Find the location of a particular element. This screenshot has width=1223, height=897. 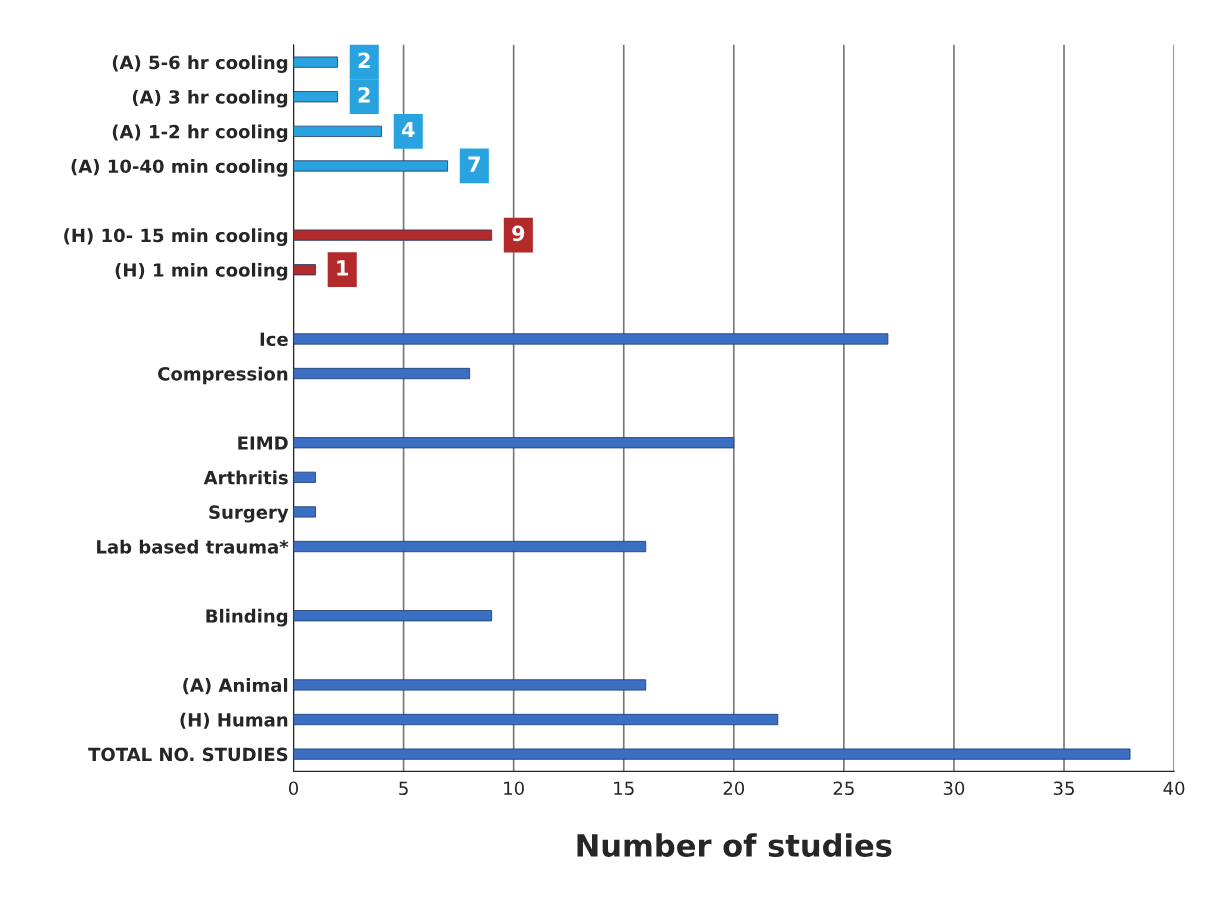

x-tick-label: 35 is located at coordinates (1063, 788).